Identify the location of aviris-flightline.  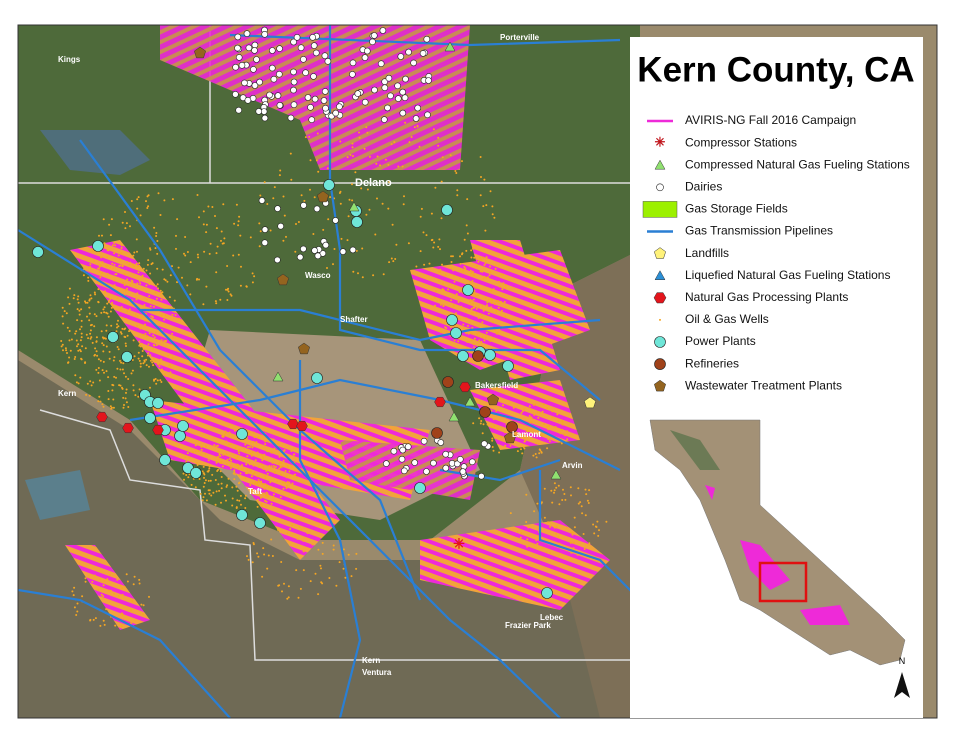
(515, 565).